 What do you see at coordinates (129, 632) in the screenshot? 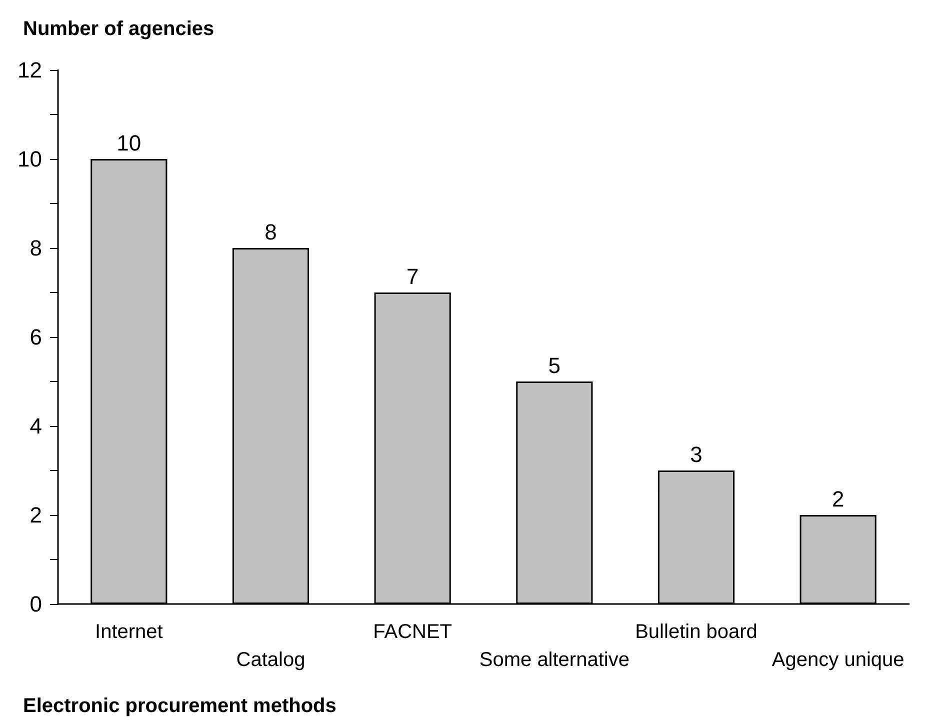
I see `x-tick-label: Internet` at bounding box center [129, 632].